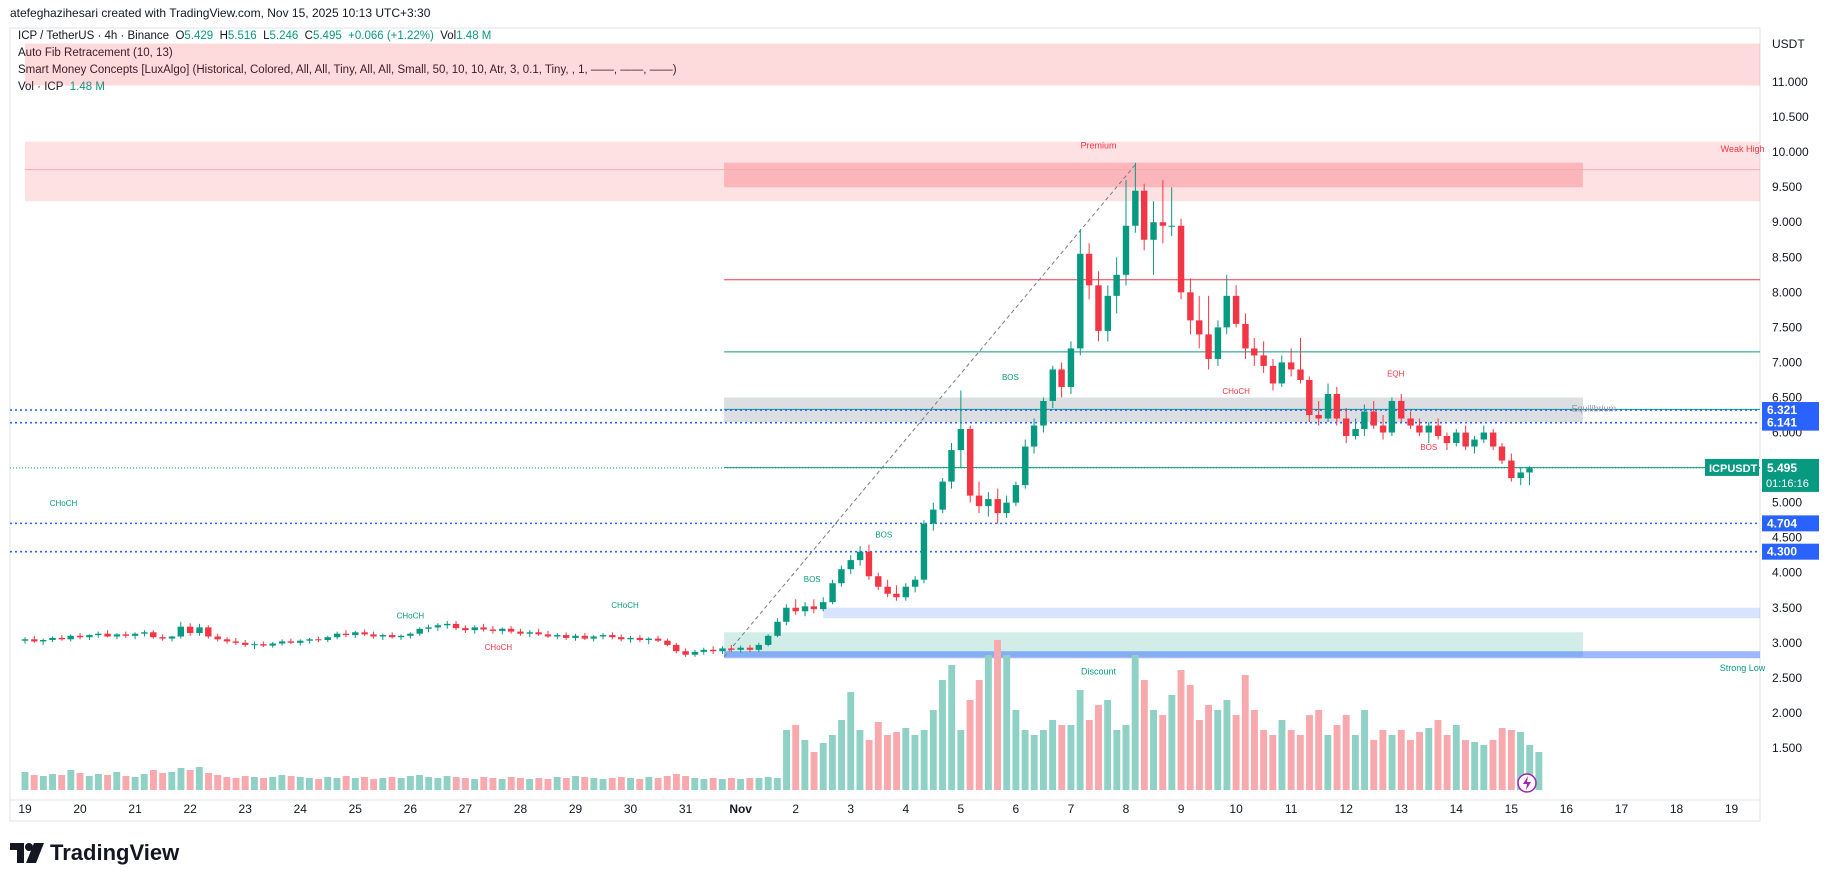 This screenshot has height=883, width=1835. Describe the element at coordinates (180, 36) in the screenshot. I see `open-label: O` at that location.